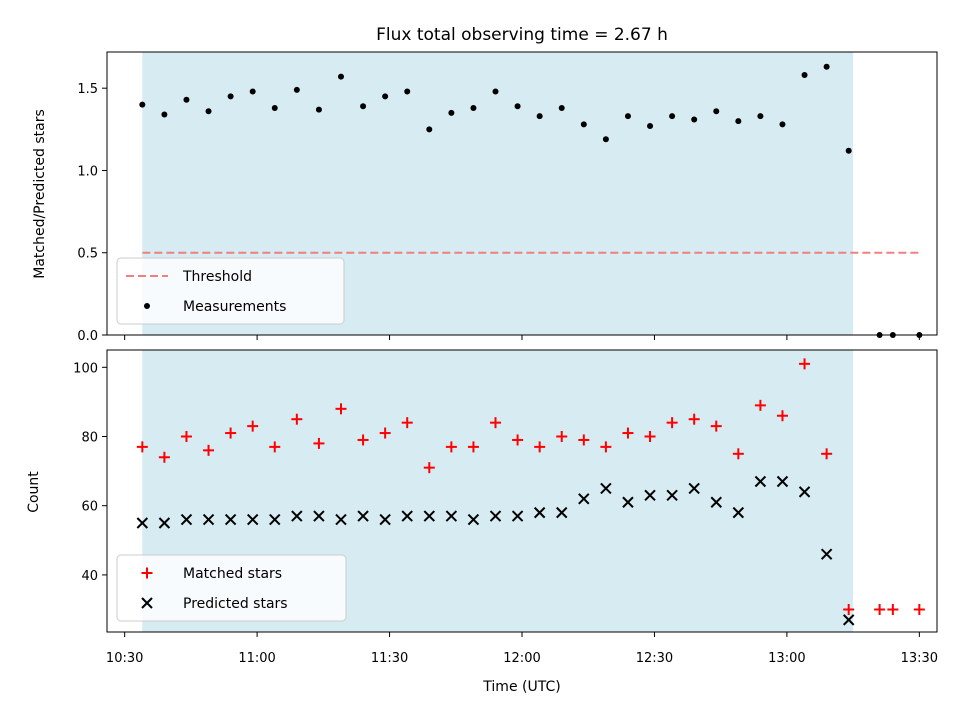  Describe the element at coordinates (89, 438) in the screenshot. I see `y-tick-label: 80` at that location.